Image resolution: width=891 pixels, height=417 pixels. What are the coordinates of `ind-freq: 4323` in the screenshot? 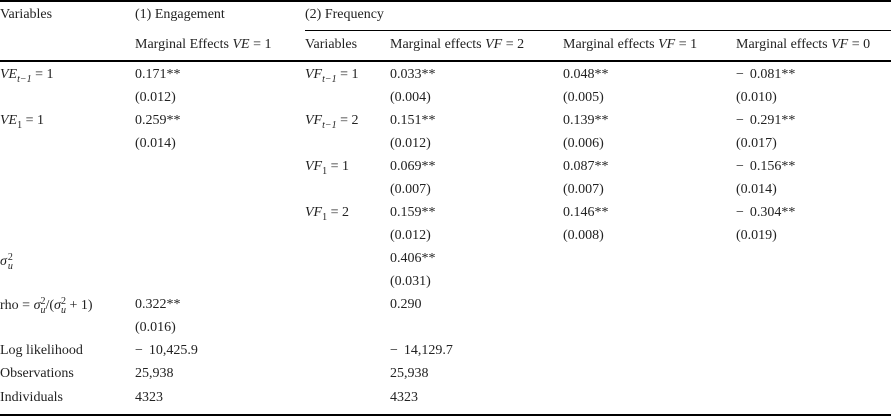 It's located at (404, 397).